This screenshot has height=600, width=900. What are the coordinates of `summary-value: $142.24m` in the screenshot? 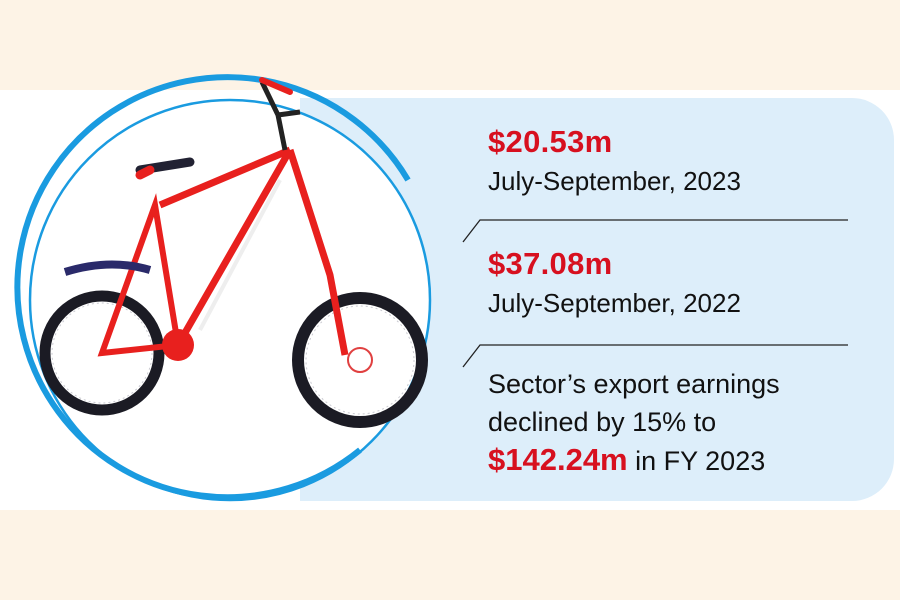 It's located at (558, 459).